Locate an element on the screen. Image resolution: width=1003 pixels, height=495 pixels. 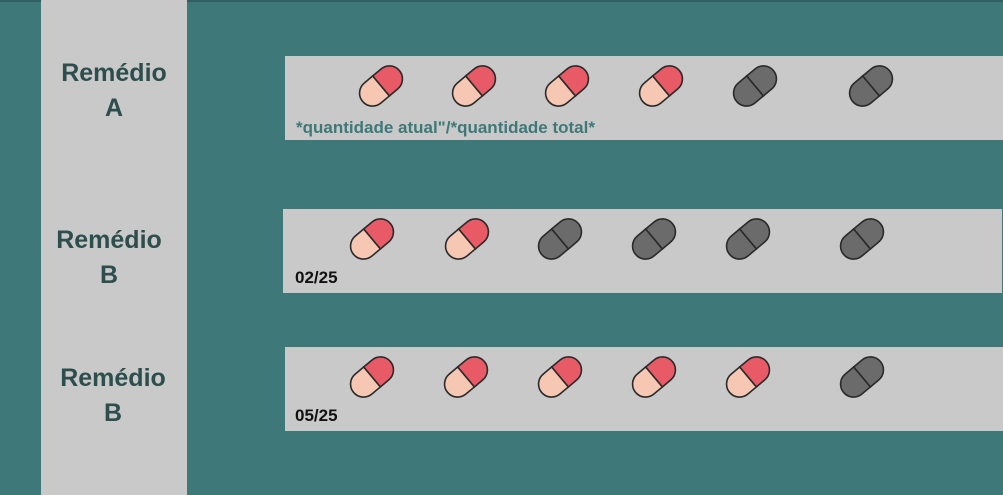
quantity-caption: *quantidade atual"/*quantidade total* is located at coordinates (445, 127).